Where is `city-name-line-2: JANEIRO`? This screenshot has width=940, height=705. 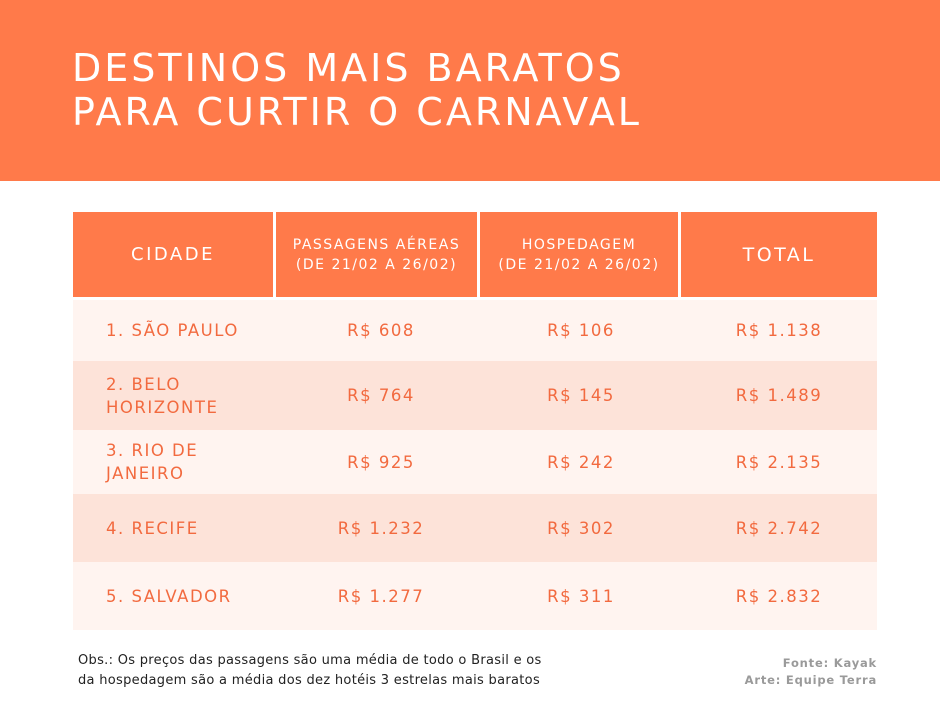
city-name-line-2: JANEIRO is located at coordinates (145, 473).